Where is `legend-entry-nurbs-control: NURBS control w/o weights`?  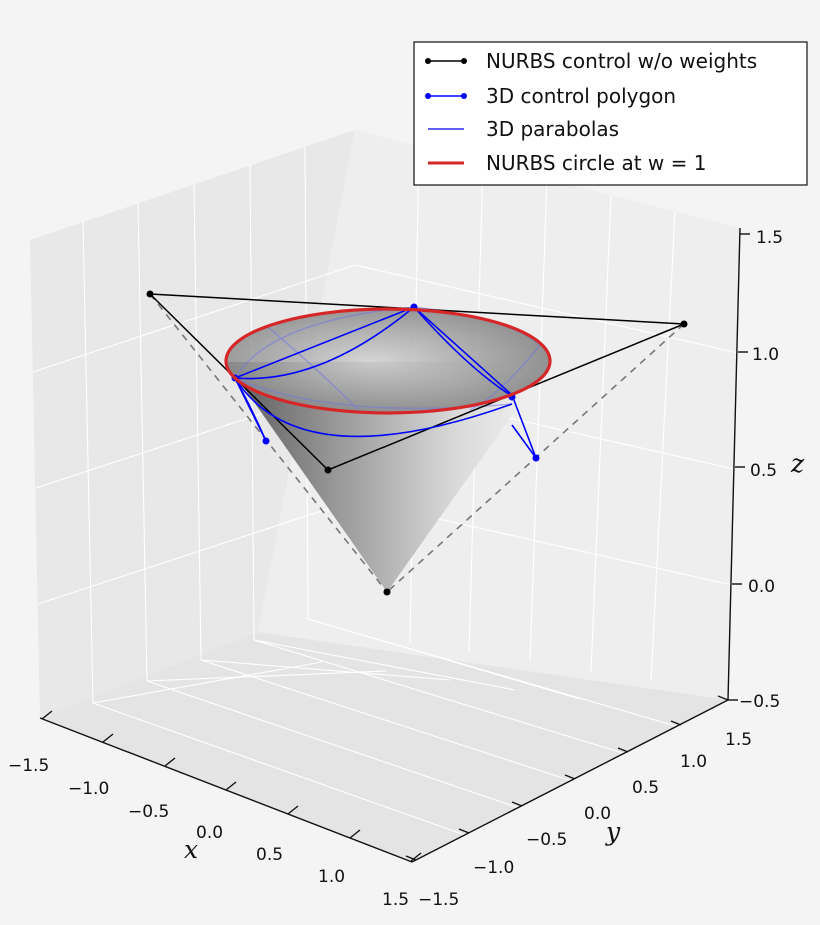
legend-entry-nurbs-control: NURBS control w/o weights is located at coordinates (591, 61).